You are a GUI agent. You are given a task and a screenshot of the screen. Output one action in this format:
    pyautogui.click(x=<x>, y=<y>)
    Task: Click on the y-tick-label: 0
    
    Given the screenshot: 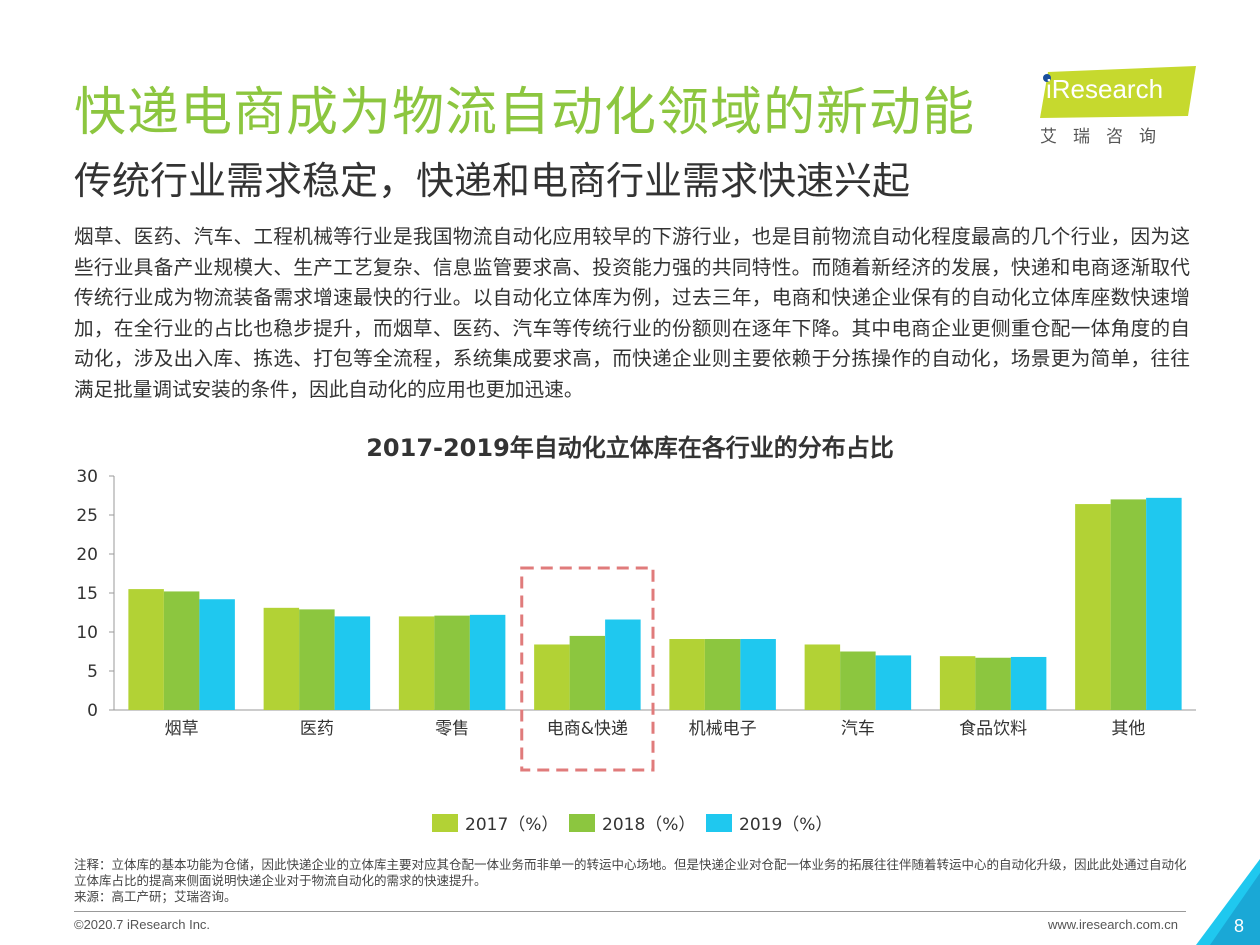 What is the action you would take?
    pyautogui.click(x=92, y=711)
    